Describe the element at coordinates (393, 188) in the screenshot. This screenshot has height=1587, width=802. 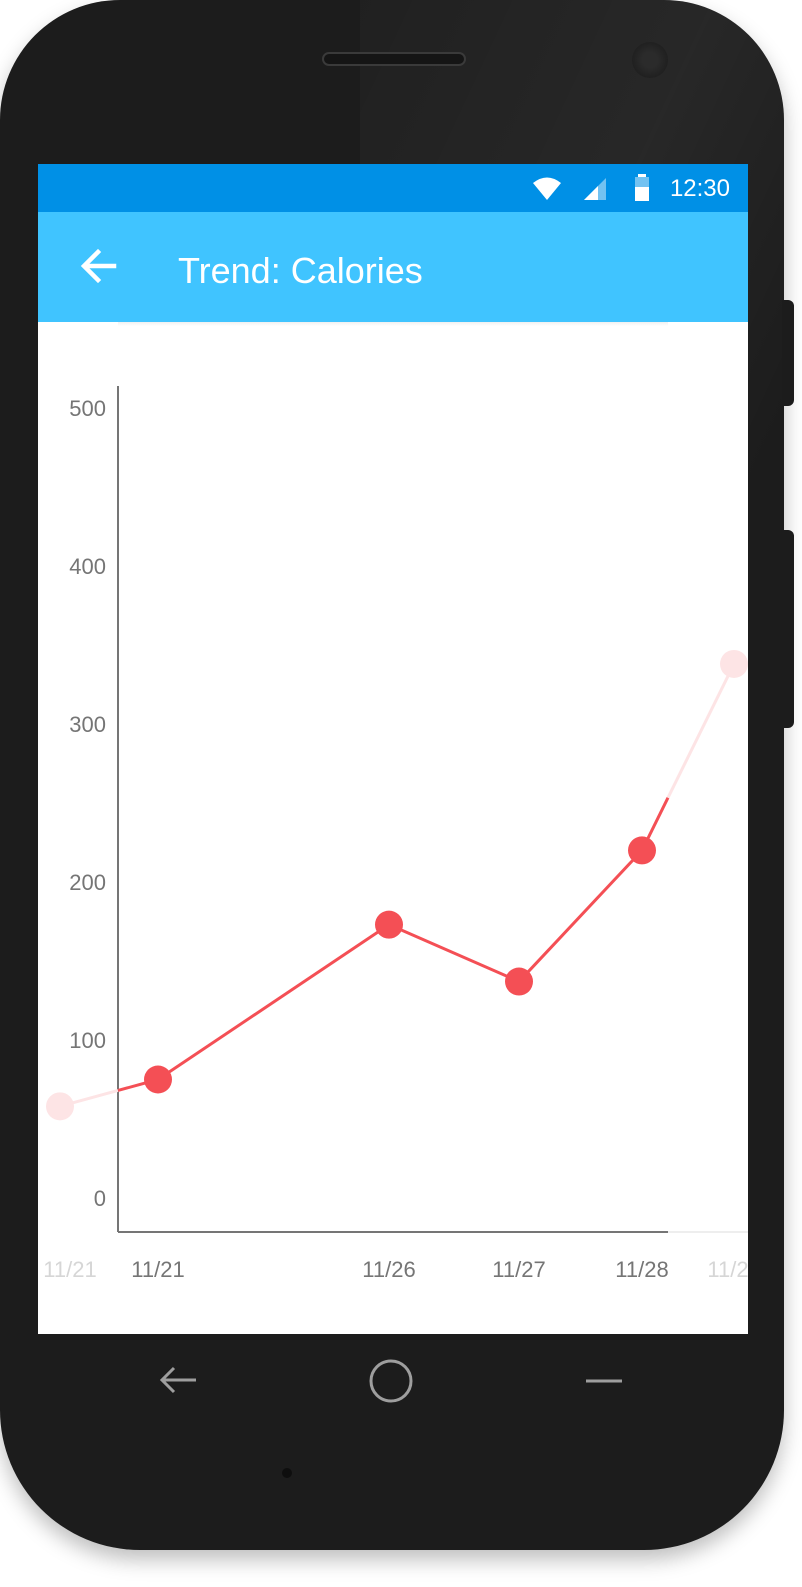
I see `status-bar: 12:30` at that location.